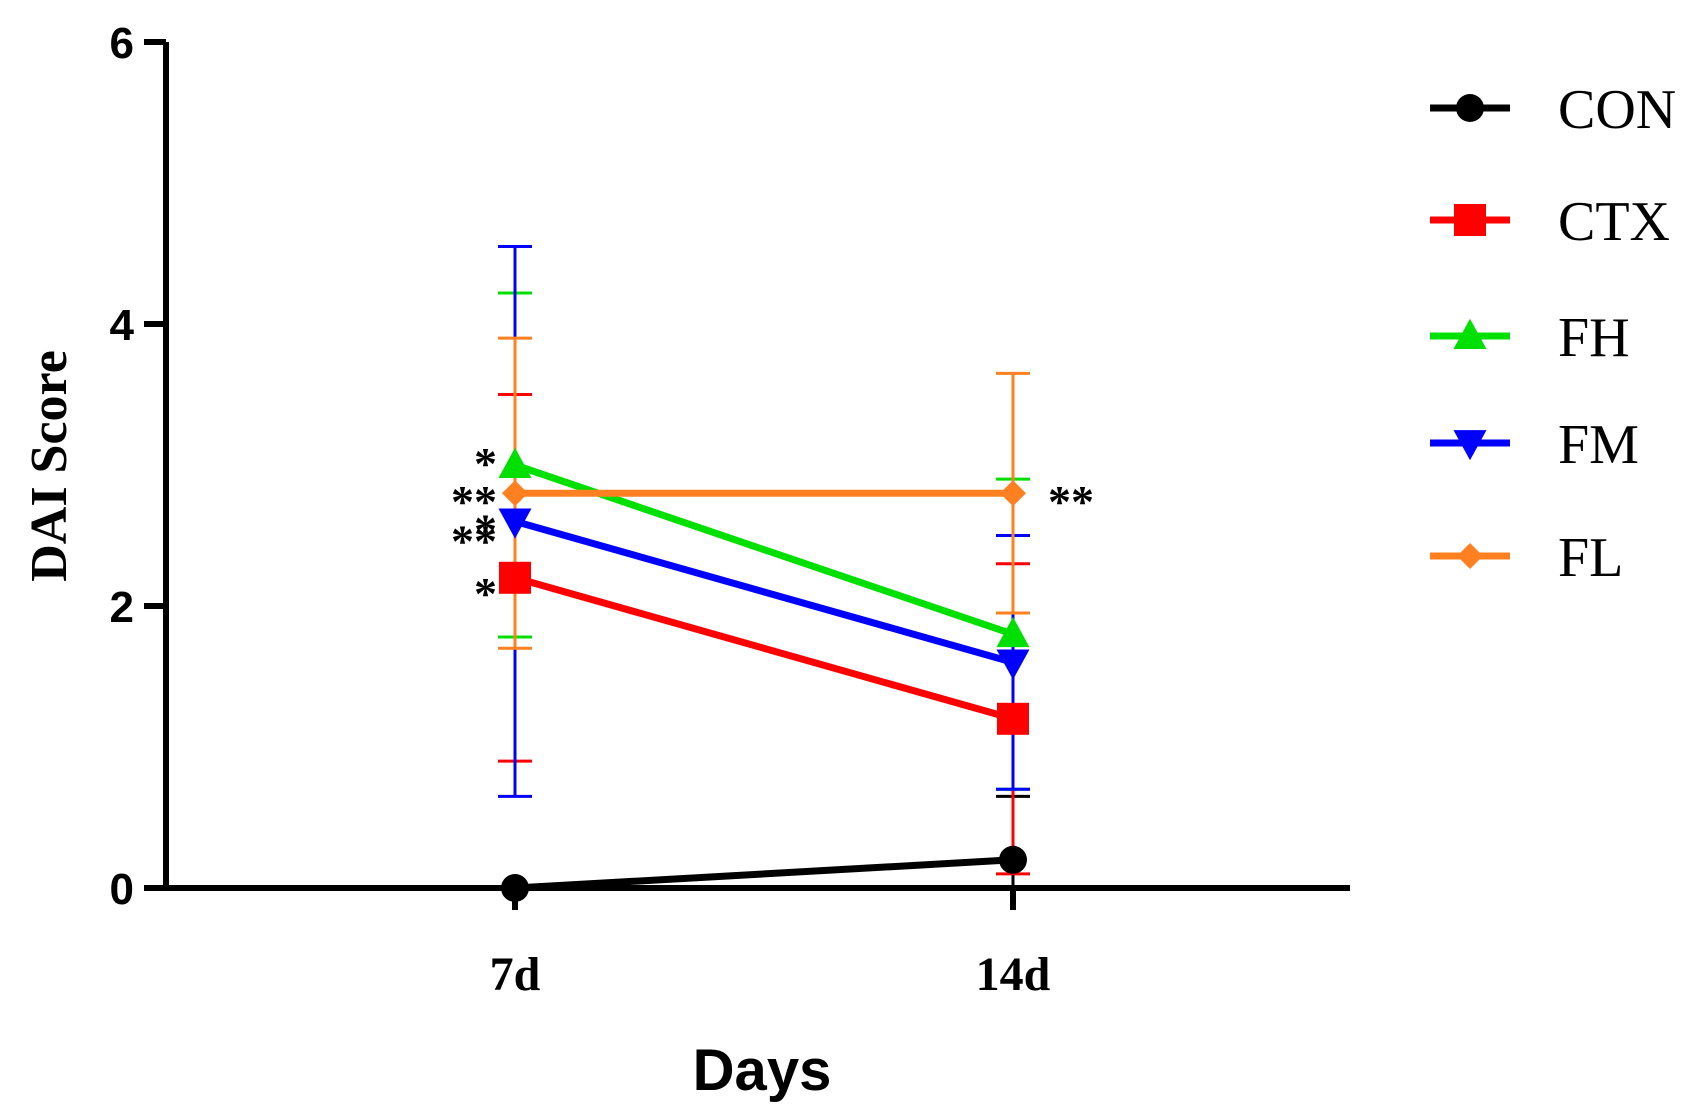  I want to click on y-tick-label: 6, so click(122, 43).